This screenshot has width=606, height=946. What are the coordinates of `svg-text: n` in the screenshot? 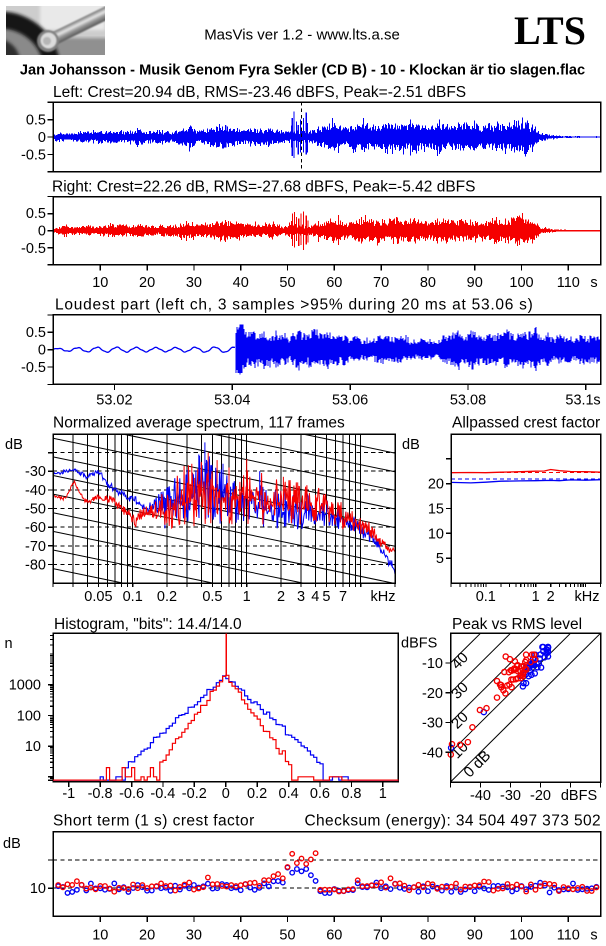 It's located at (9, 644).